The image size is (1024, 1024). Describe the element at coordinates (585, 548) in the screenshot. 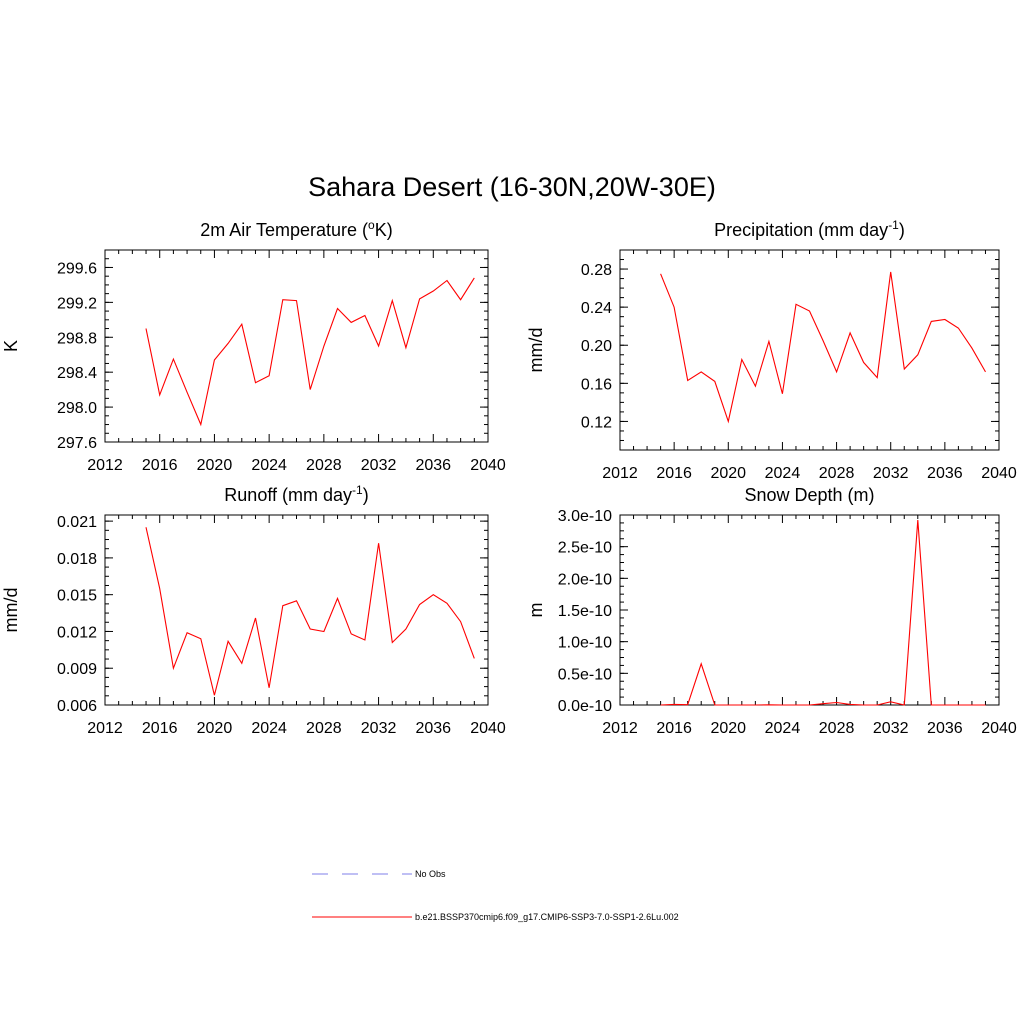

I see `snow-ytick-label: 2.5e-10` at that location.